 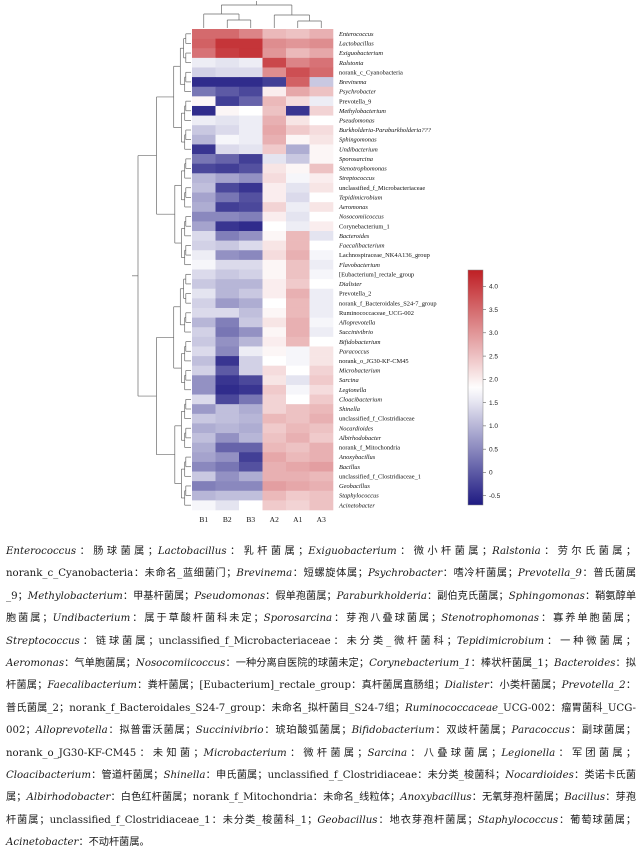 I want to click on caption-taxon-name: Ruminococcaceae, so click(x=452, y=708).